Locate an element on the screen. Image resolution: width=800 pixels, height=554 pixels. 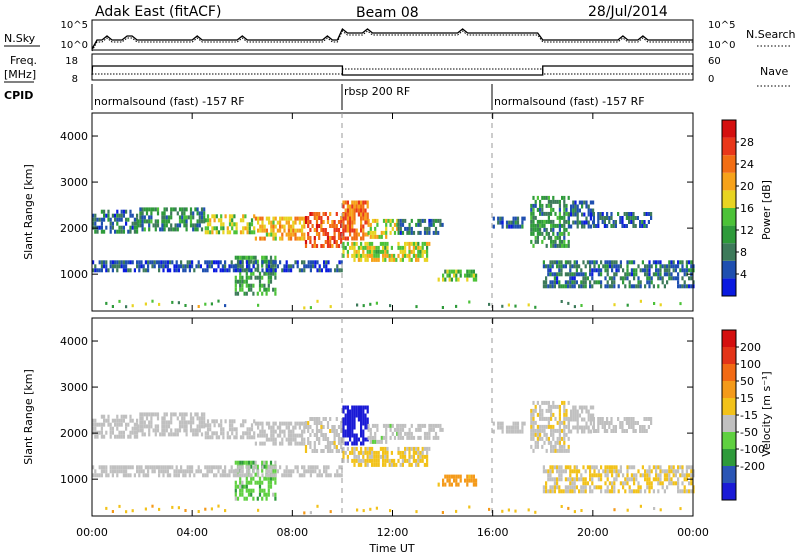
colorbar-segment is located at coordinates (729, 287).